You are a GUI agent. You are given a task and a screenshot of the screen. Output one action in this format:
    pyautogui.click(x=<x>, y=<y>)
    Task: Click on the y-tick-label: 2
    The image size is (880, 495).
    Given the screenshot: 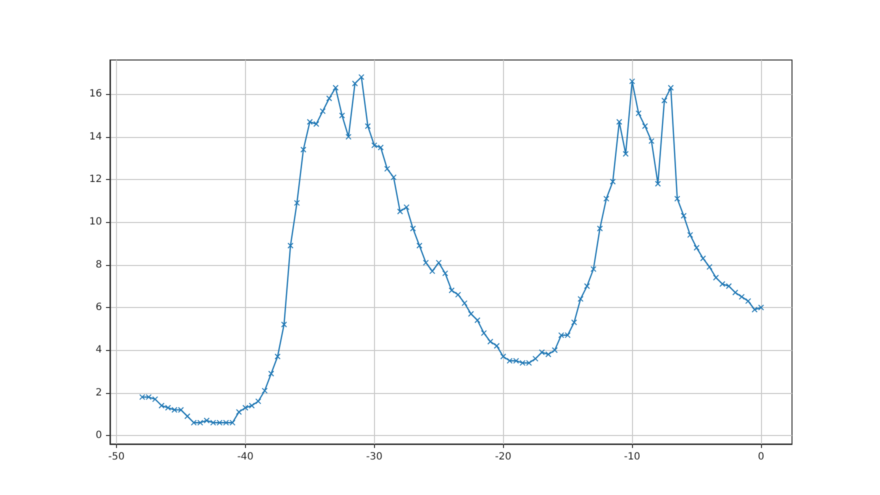 What is the action you would take?
    pyautogui.click(x=99, y=392)
    